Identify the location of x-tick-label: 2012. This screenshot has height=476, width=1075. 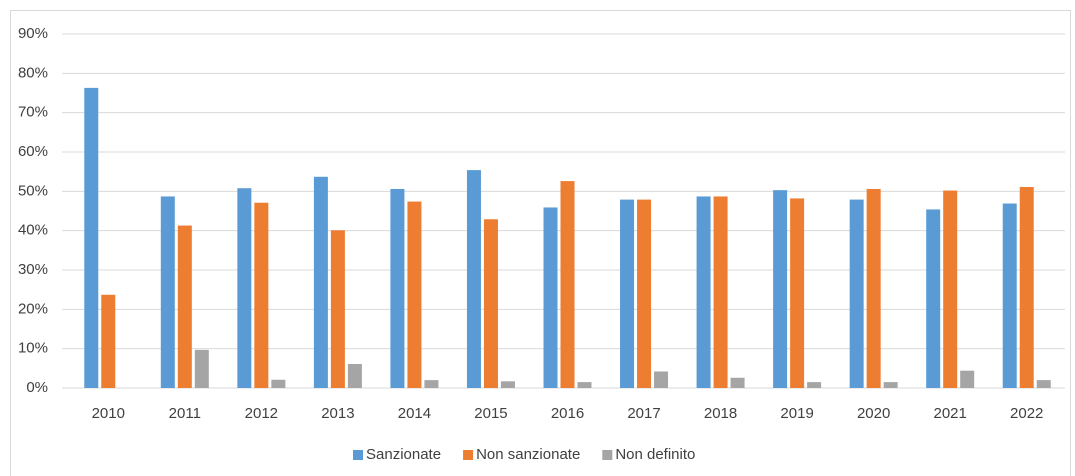
(261, 413).